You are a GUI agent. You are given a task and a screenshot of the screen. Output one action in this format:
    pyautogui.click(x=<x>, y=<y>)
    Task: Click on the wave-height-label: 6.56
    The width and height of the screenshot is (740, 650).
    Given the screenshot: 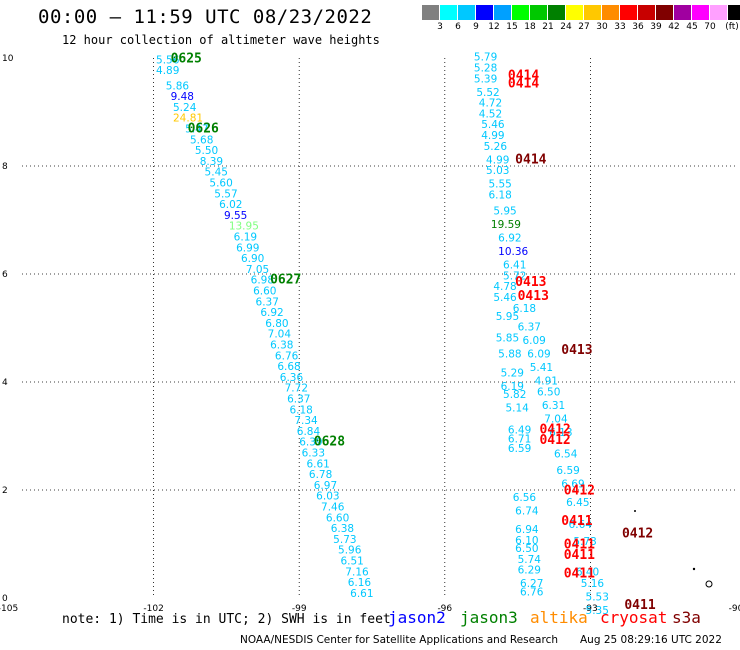 What is the action you would take?
    pyautogui.click(x=525, y=498)
    